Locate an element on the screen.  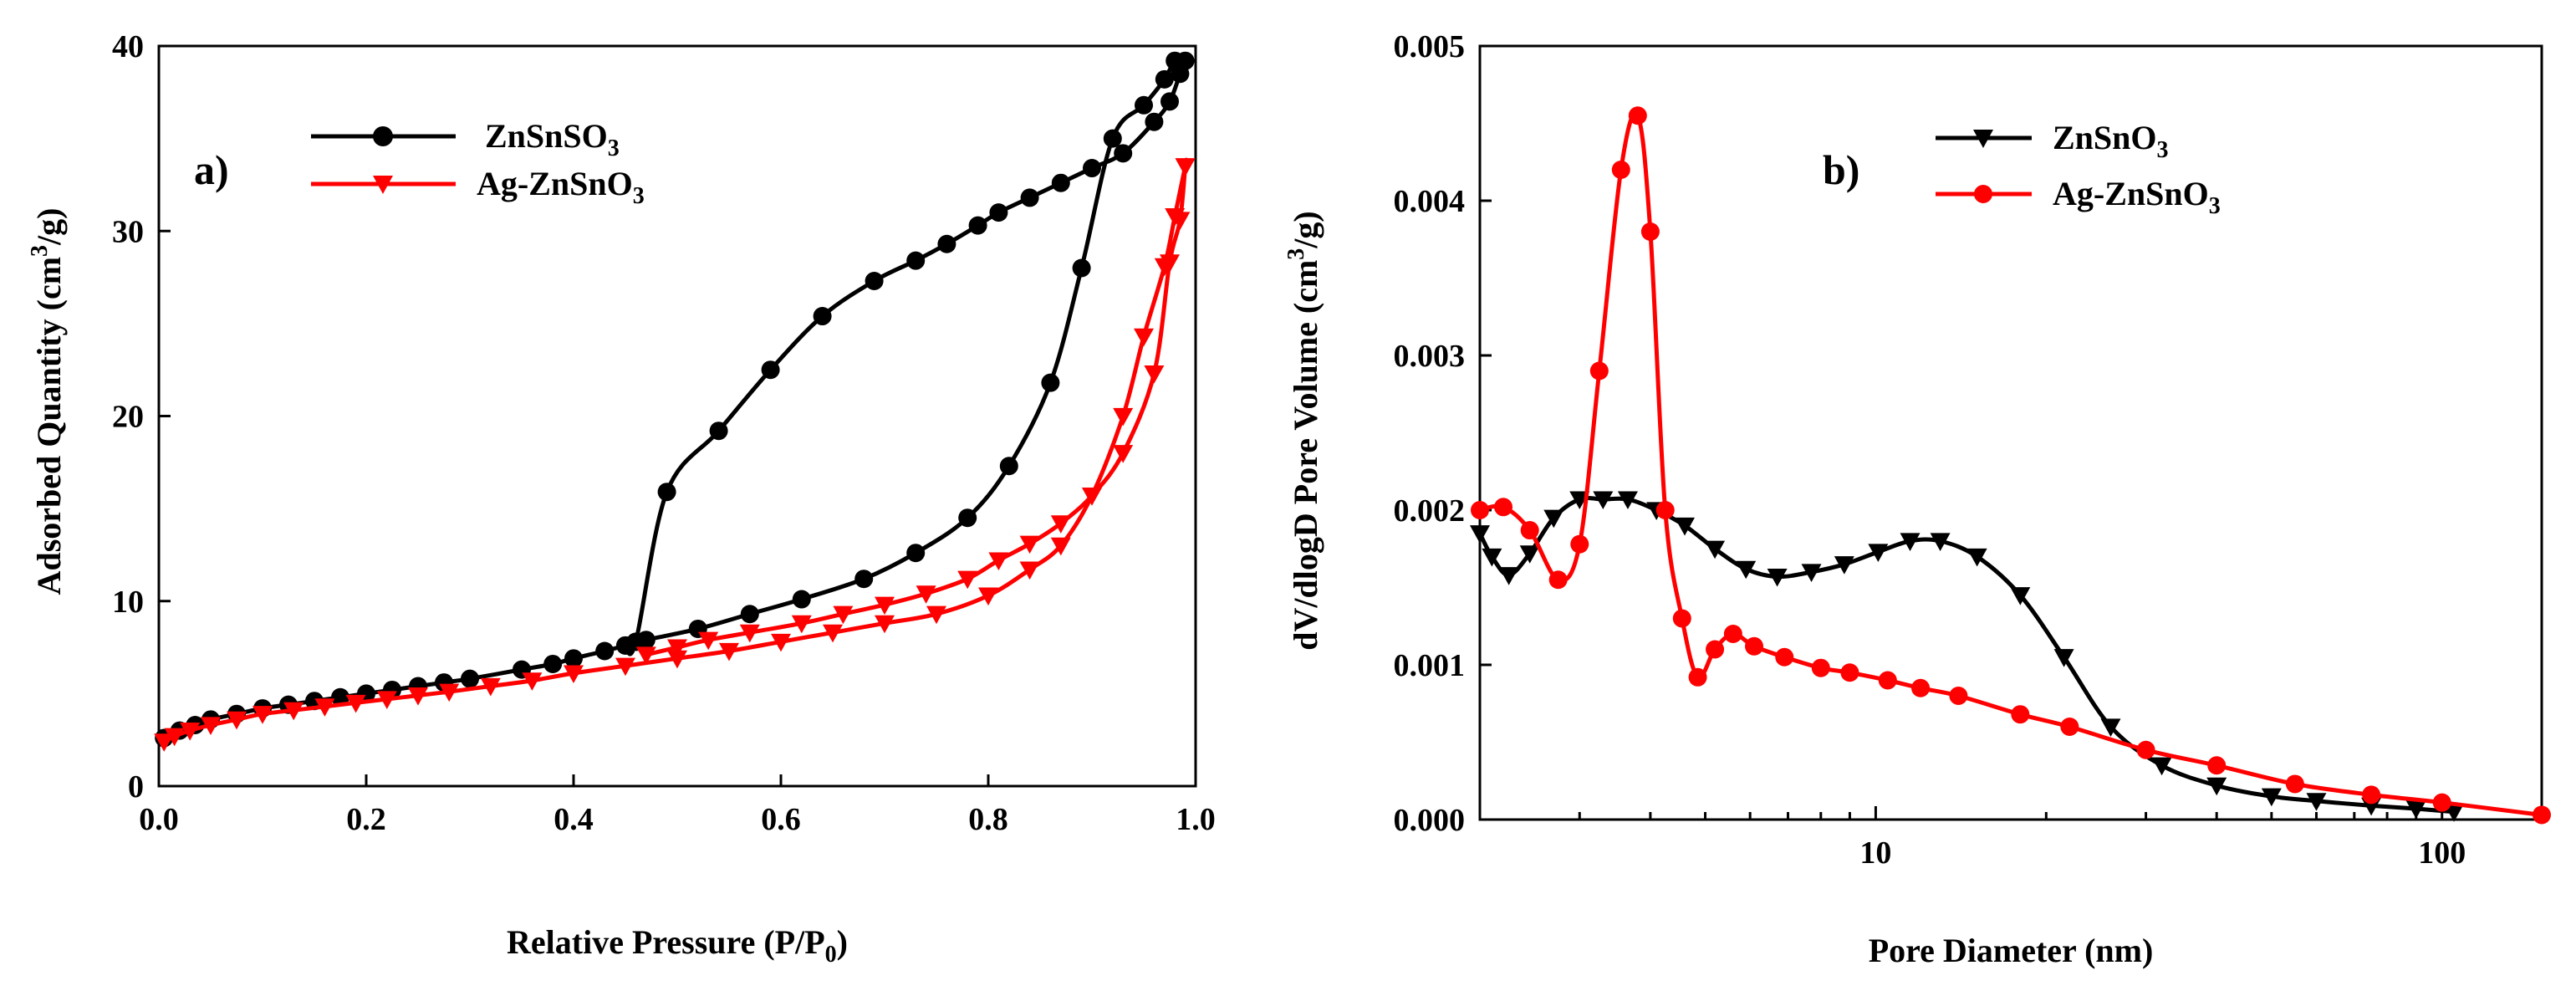
panel-a-x-tick-label: 0.6 is located at coordinates (781, 819).